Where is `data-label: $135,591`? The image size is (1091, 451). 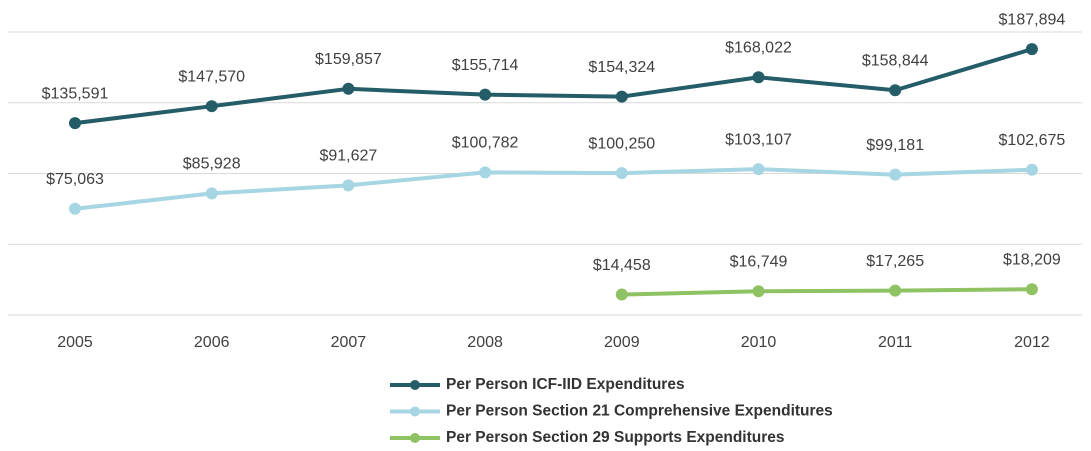 data-label: $135,591 is located at coordinates (75, 93).